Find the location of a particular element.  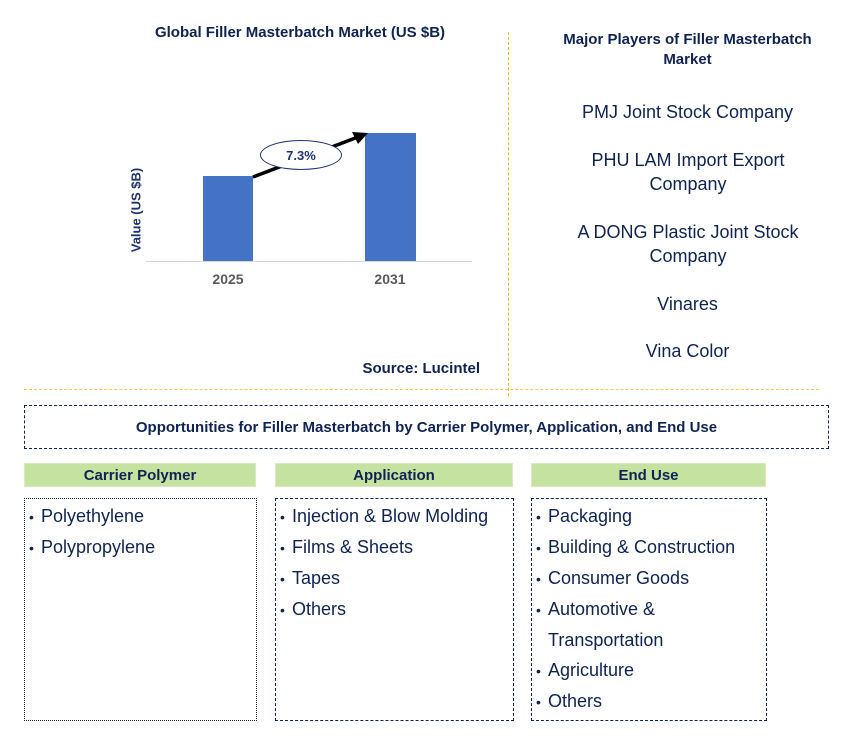

bar-2031 is located at coordinates (390, 197).